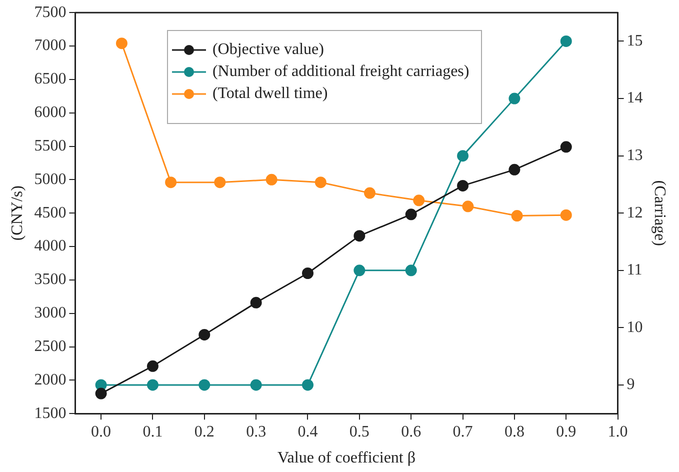  What do you see at coordinates (50, 45) in the screenshot?
I see `y-tick-label: 7000` at bounding box center [50, 45].